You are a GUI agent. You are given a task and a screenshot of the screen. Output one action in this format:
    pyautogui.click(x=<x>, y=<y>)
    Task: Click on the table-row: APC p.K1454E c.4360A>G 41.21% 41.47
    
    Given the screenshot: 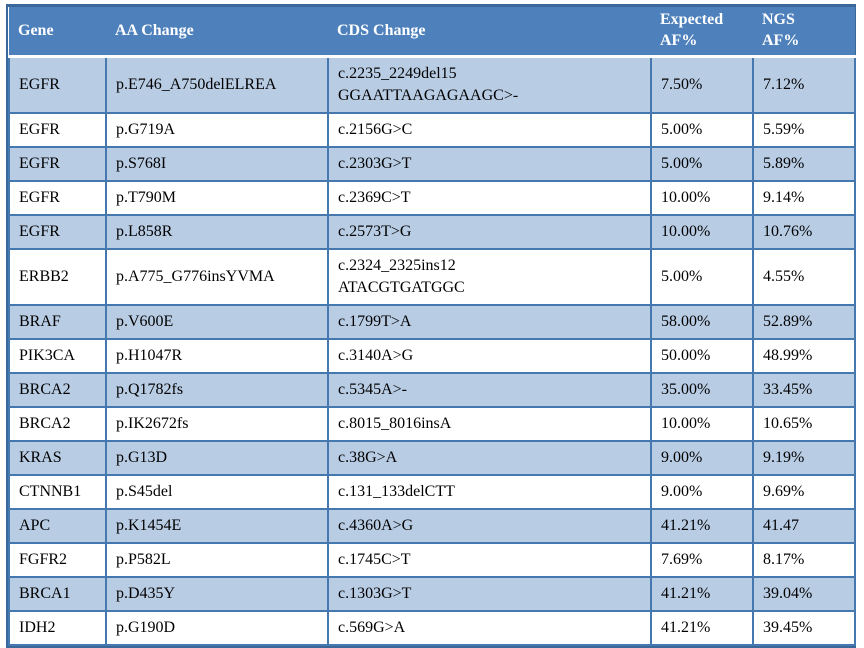 What is the action you would take?
    pyautogui.click(x=432, y=526)
    